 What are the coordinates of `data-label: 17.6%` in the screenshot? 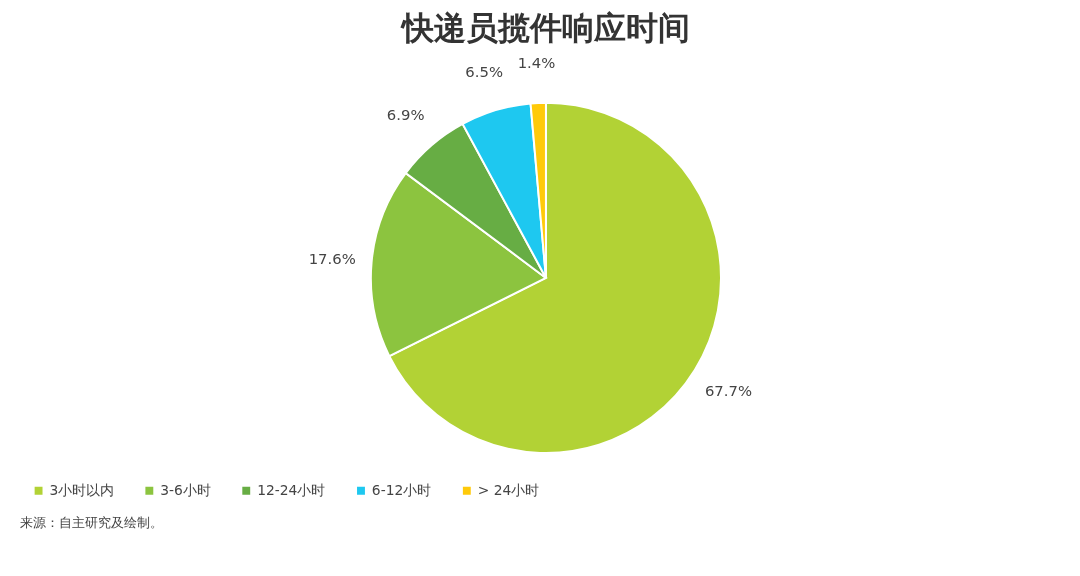 It's located at (332, 258).